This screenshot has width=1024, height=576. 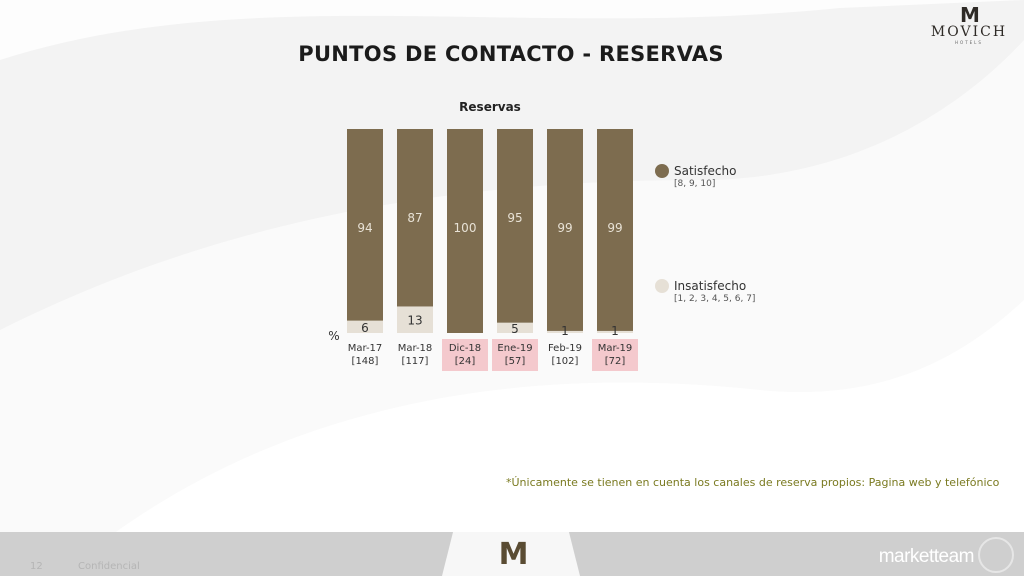 What do you see at coordinates (511, 54) in the screenshot?
I see `page-title: PUNTOS DE CONTACTO - RESERVAS` at bounding box center [511, 54].